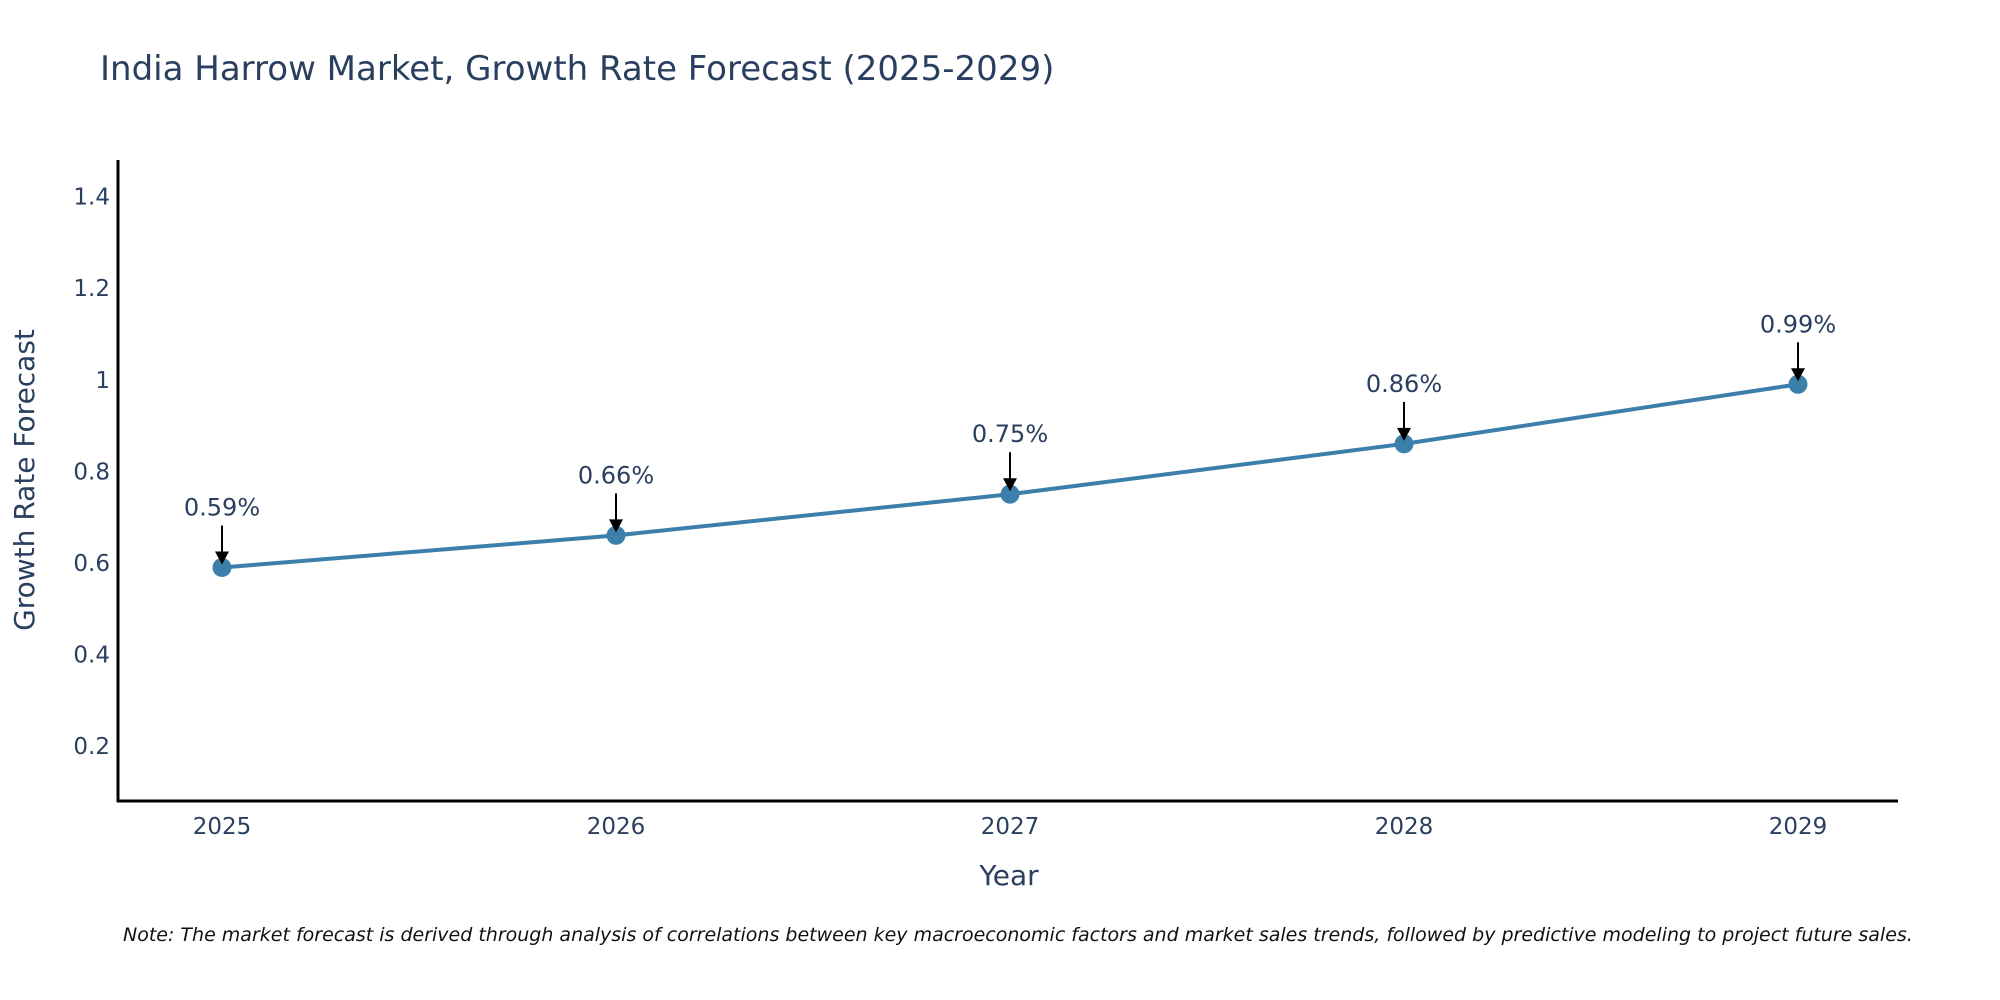 Image resolution: width=2000 pixels, height=1000 pixels. Describe the element at coordinates (1010, 434) in the screenshot. I see `data-label: 0.75%` at that location.